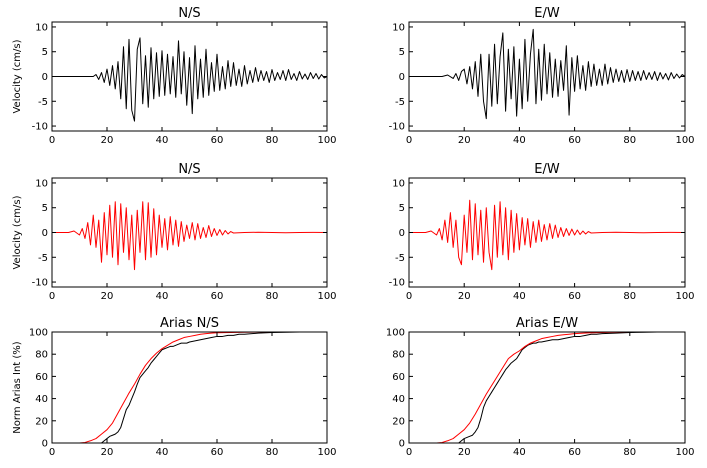 The image size is (707, 468). I want to click on chart-panel-2: 0 20 40 60 80 100 -10 -5 0 5 10 E/W, so click(542, 76).